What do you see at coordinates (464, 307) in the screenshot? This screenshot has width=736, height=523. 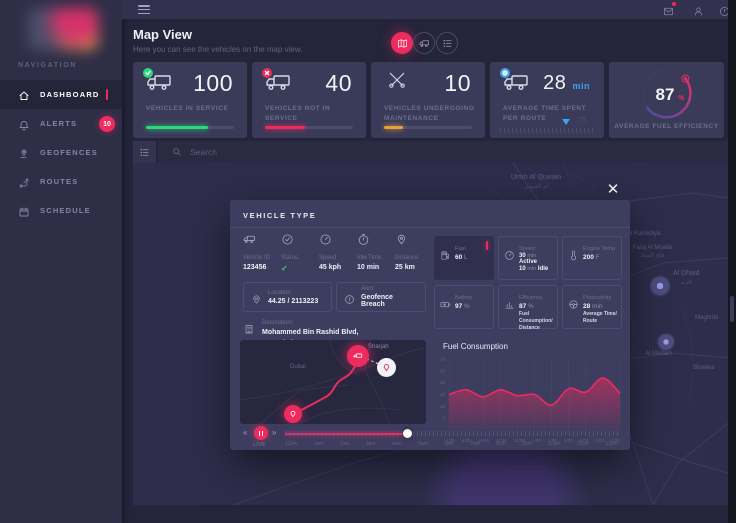 I see `tile-battery: Battery 97 %` at bounding box center [464, 307].